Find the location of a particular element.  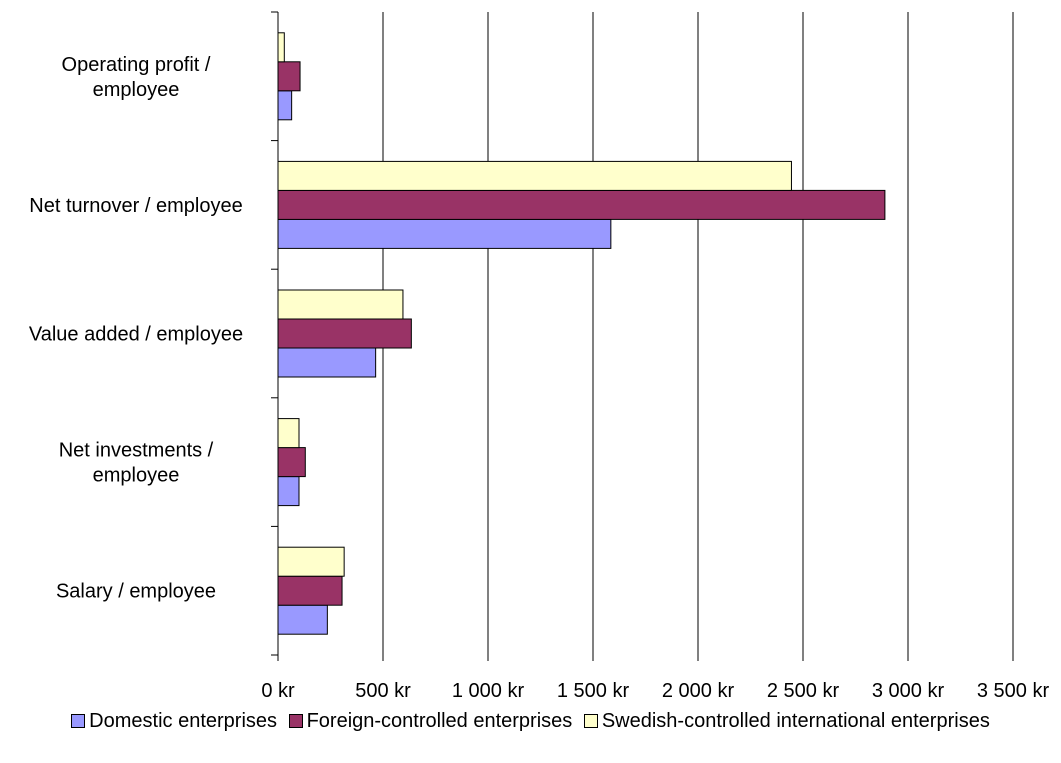

category-label: Value added / employee is located at coordinates (136, 335).